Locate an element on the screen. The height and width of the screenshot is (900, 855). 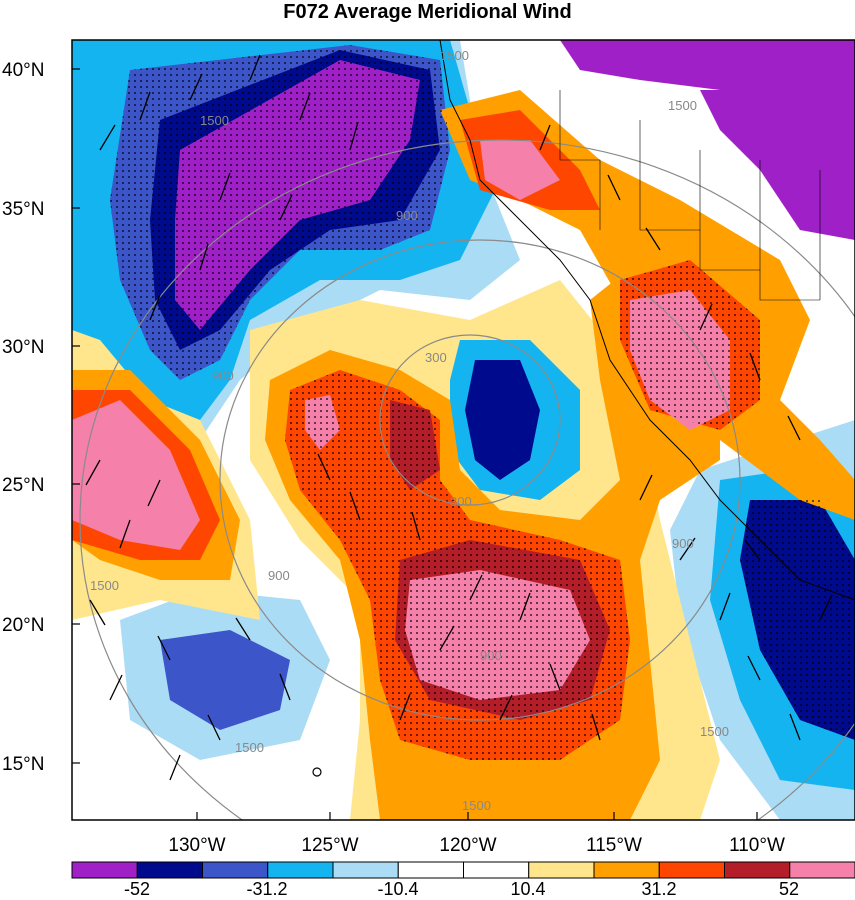
map-title: F072 Average Meridional Wind is located at coordinates (427, 12).